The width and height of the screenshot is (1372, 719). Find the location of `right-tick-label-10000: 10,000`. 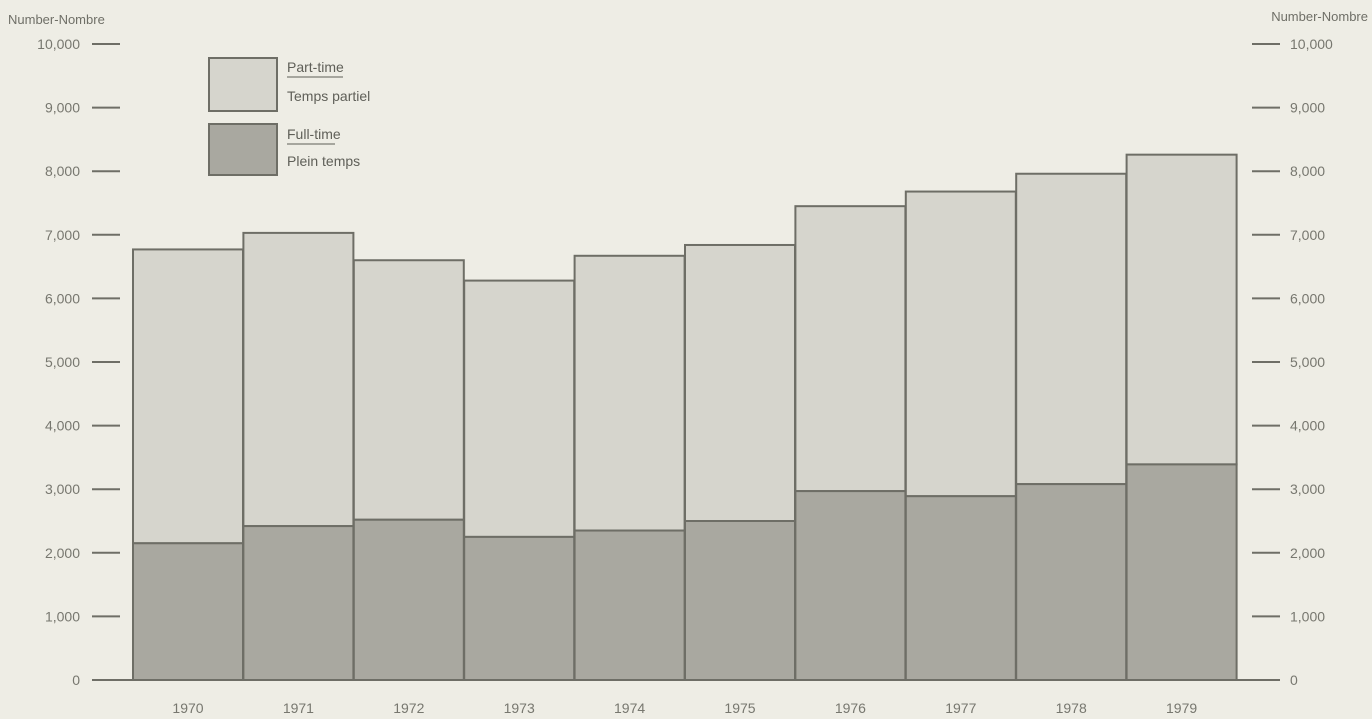

right-tick-label-10000: 10,000 is located at coordinates (1311, 44).